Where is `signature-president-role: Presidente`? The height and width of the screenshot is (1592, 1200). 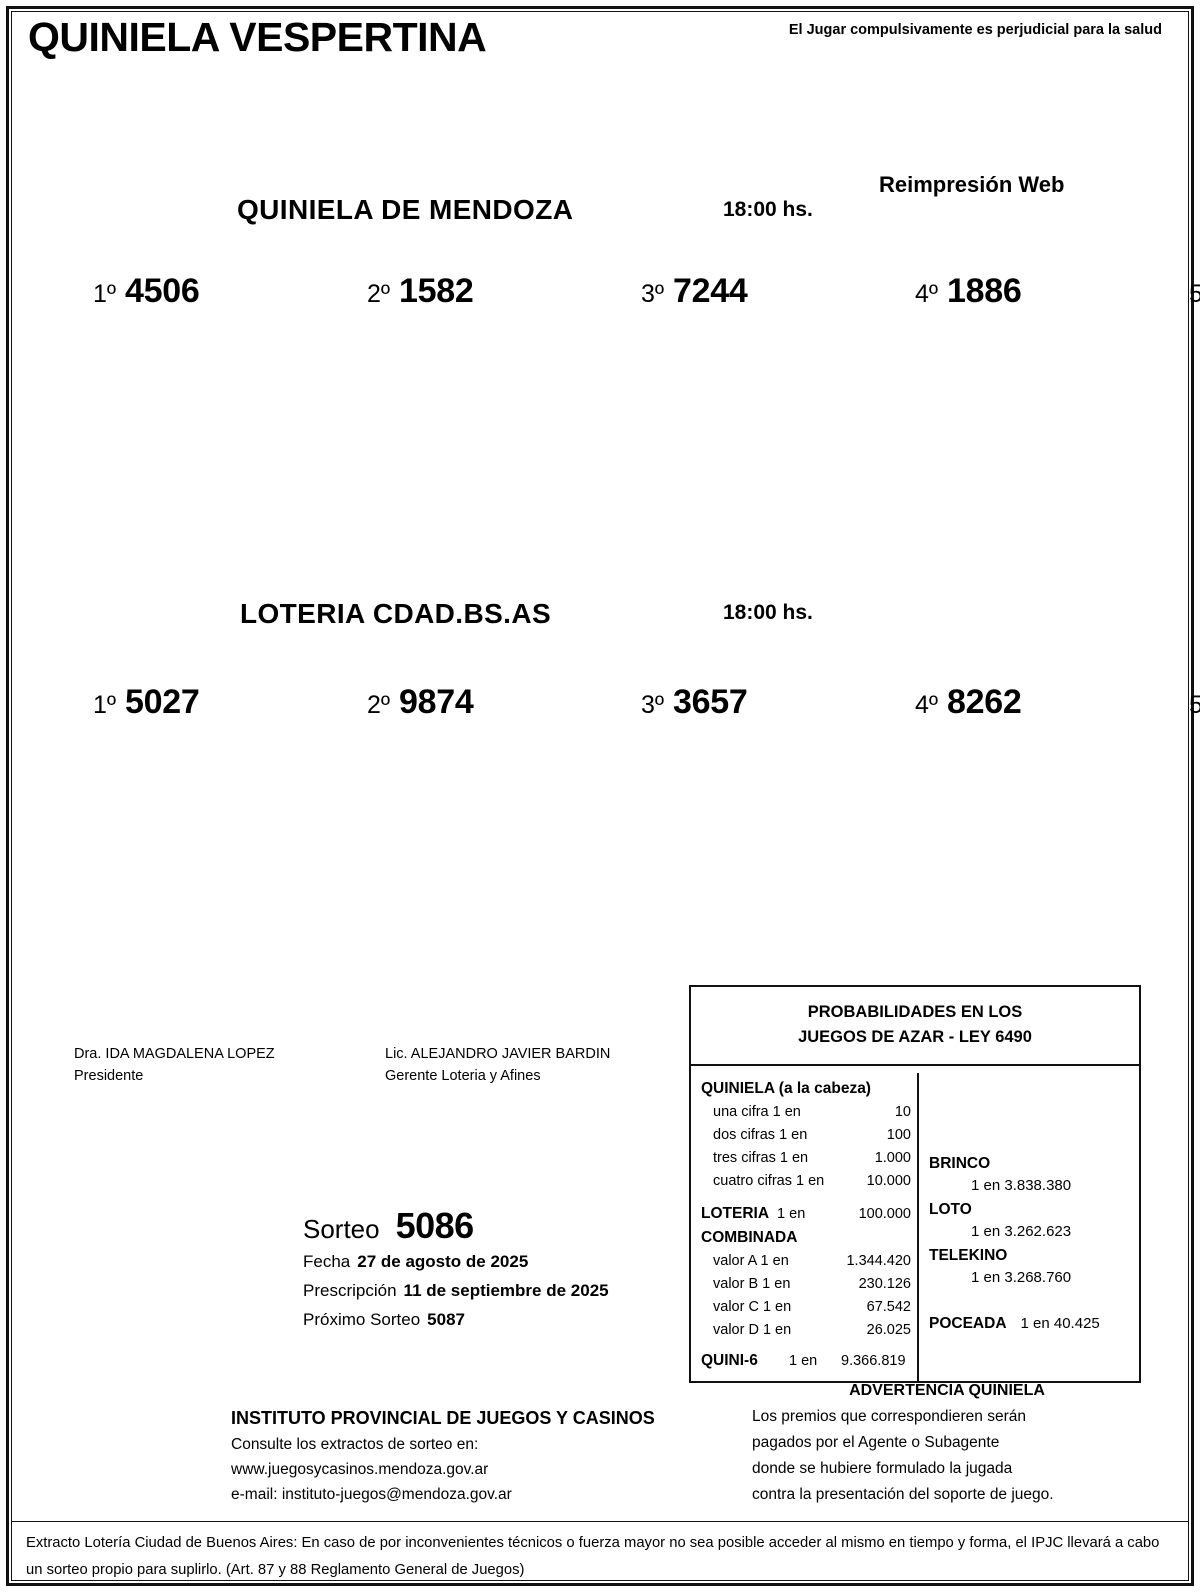
signature-president-role: Presidente is located at coordinates (109, 1076).